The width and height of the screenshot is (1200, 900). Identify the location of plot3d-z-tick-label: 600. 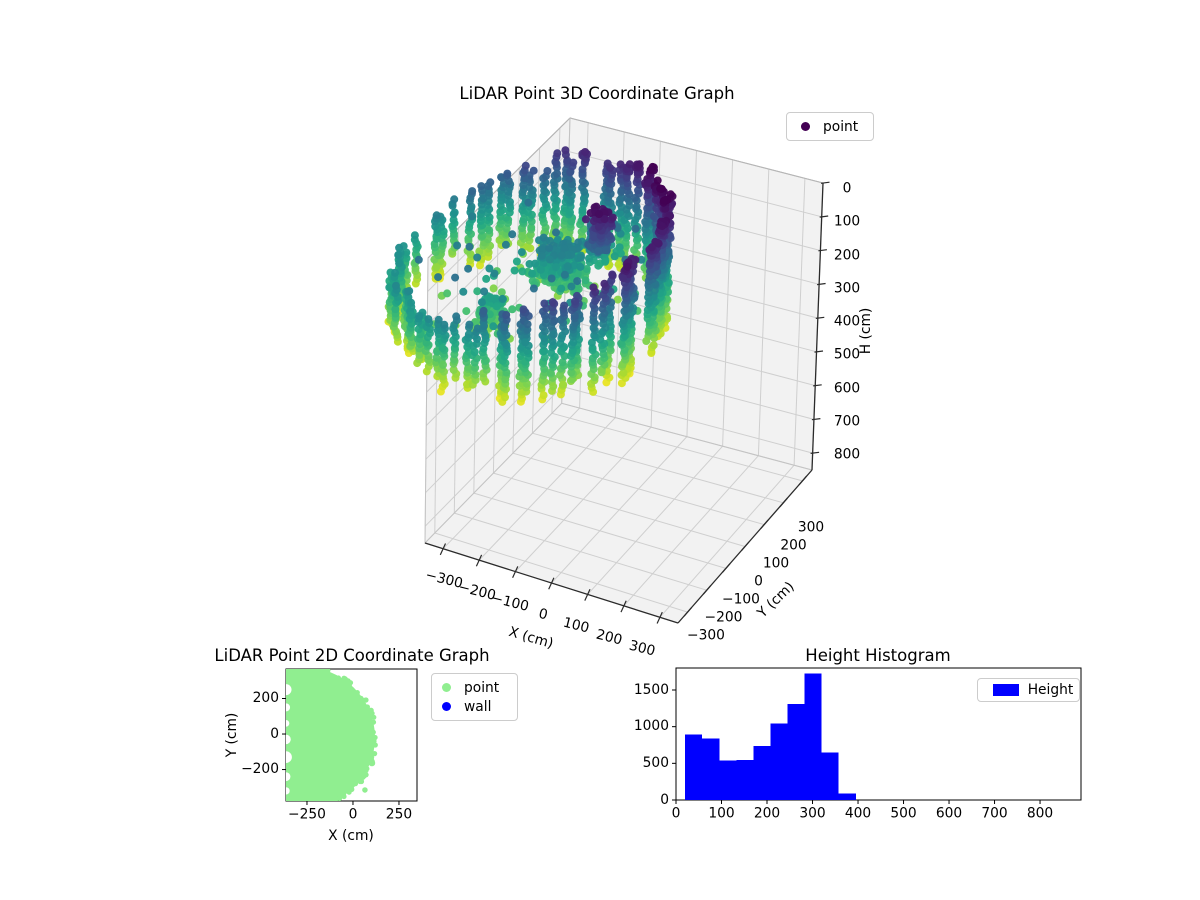
(847, 388).